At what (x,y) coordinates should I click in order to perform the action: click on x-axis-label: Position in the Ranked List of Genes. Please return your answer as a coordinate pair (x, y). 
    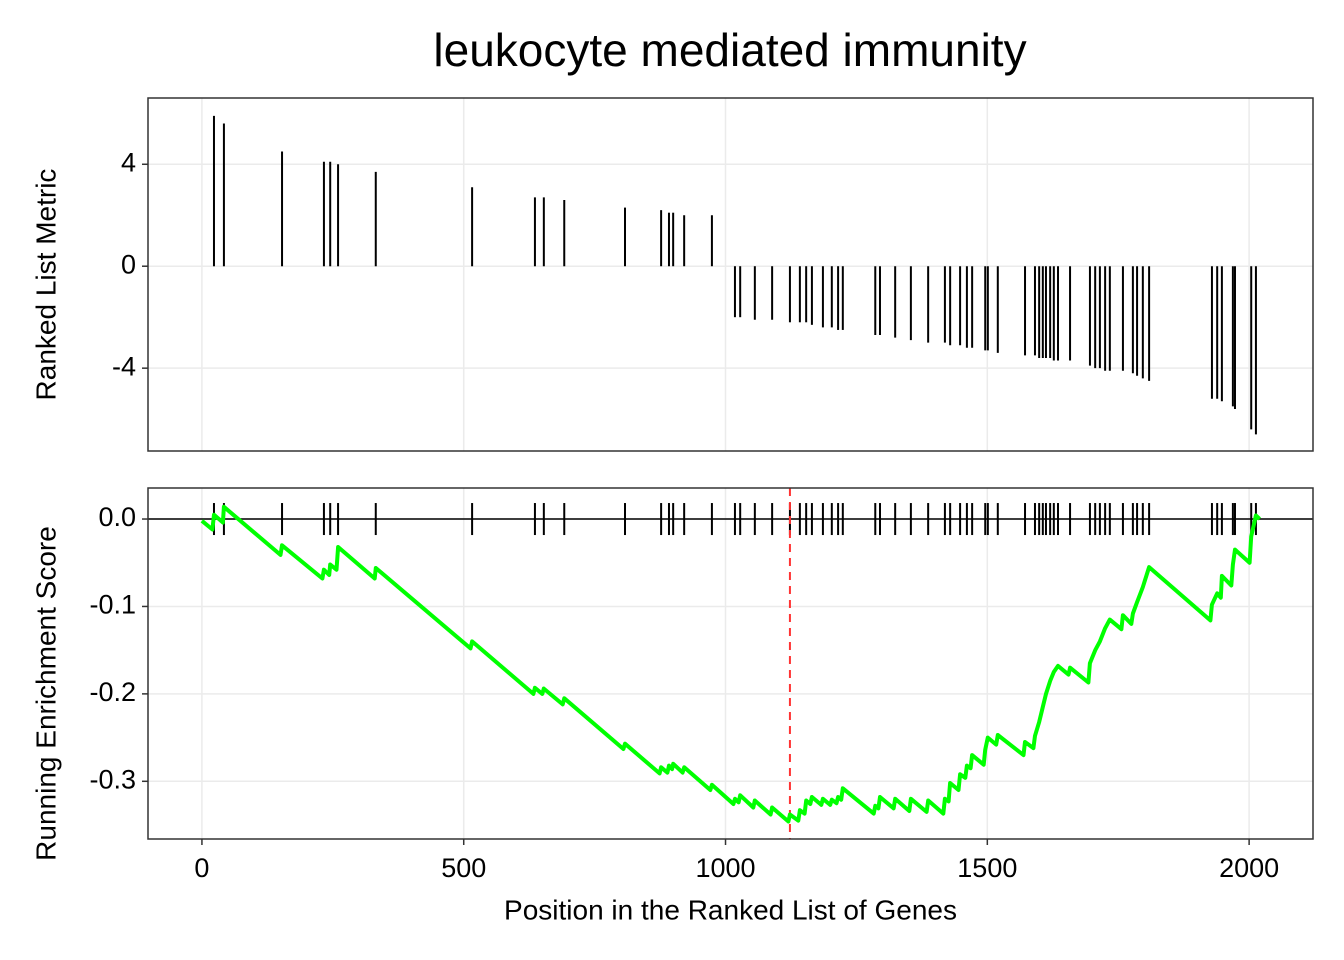
    Looking at the image, I should click on (730, 909).